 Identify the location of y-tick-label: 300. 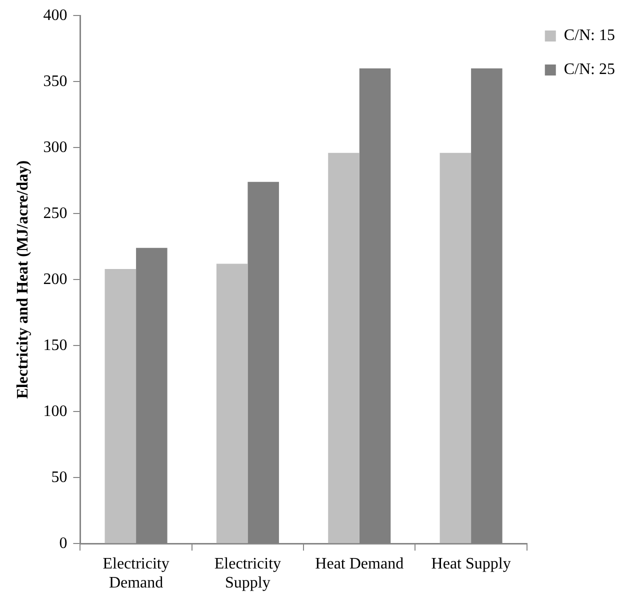
(55, 147).